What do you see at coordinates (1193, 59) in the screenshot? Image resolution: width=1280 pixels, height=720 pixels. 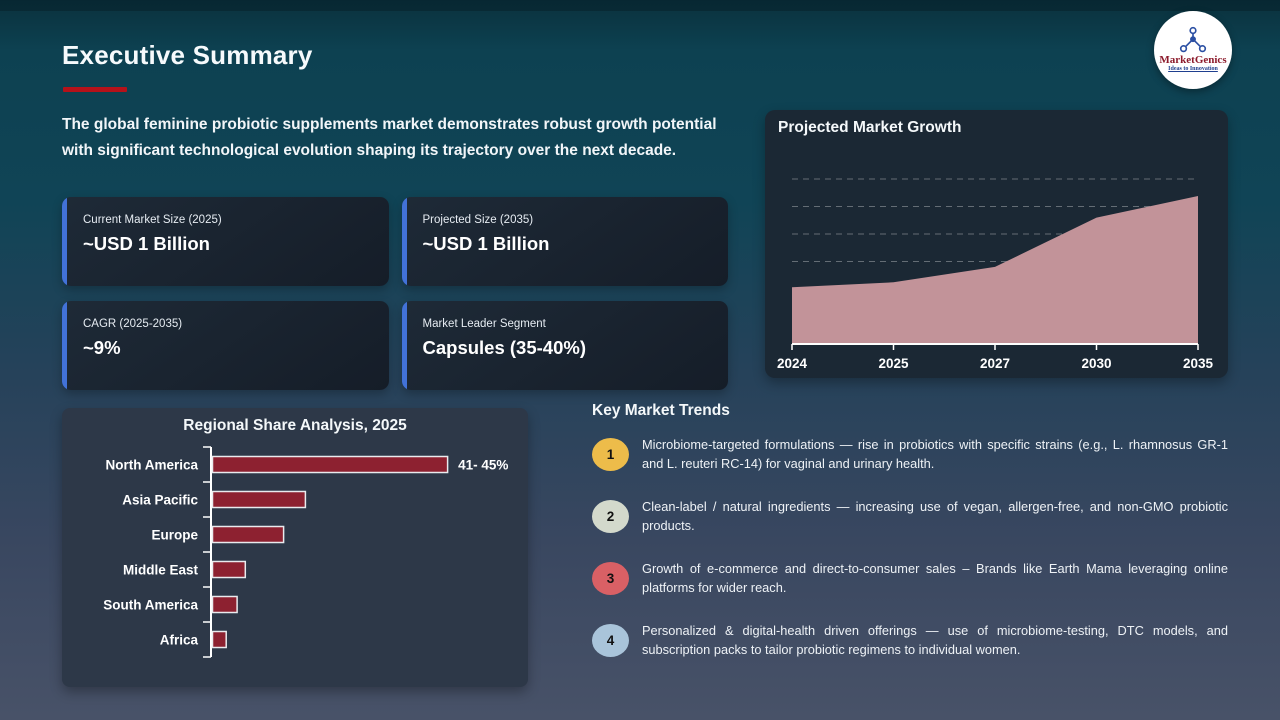 I see `logo-name: MarketGenics` at bounding box center [1193, 59].